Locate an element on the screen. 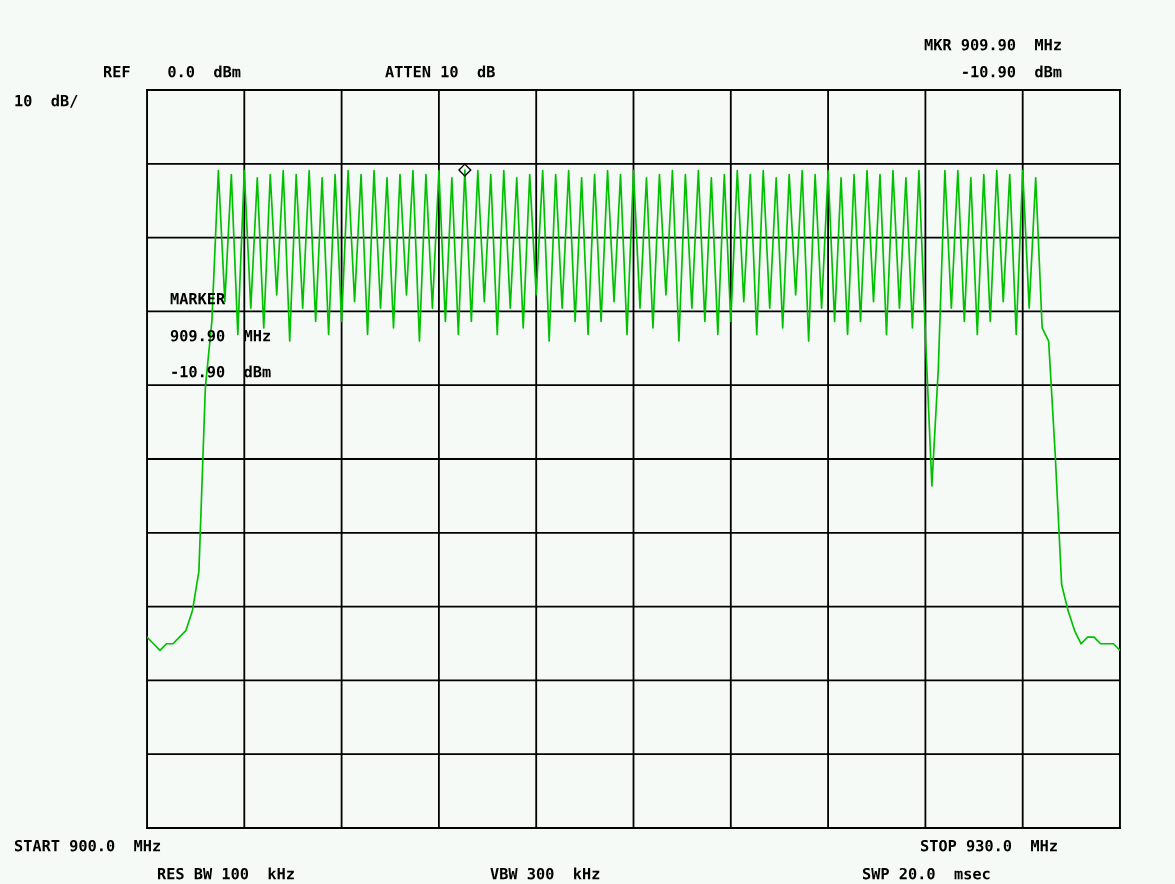 Image resolution: width=1175 pixels, height=884 pixels. text: START 900.0 MHz is located at coordinates (87, 845).